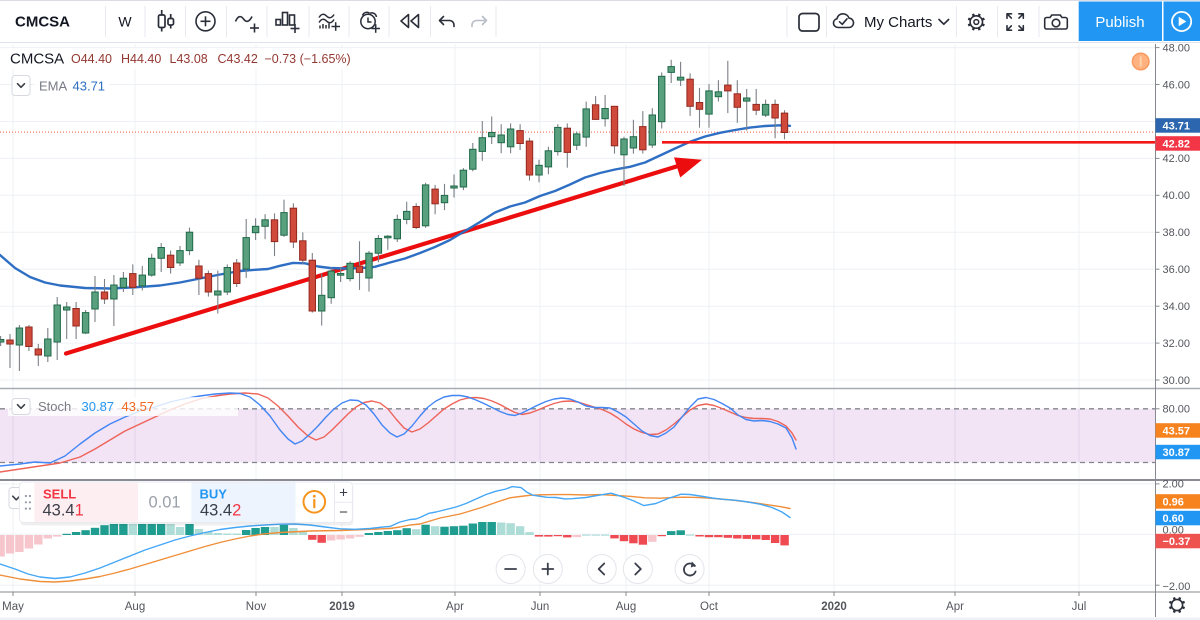 The height and width of the screenshot is (620, 1200). Describe the element at coordinates (125, 22) in the screenshot. I see `svg-text: W` at that location.